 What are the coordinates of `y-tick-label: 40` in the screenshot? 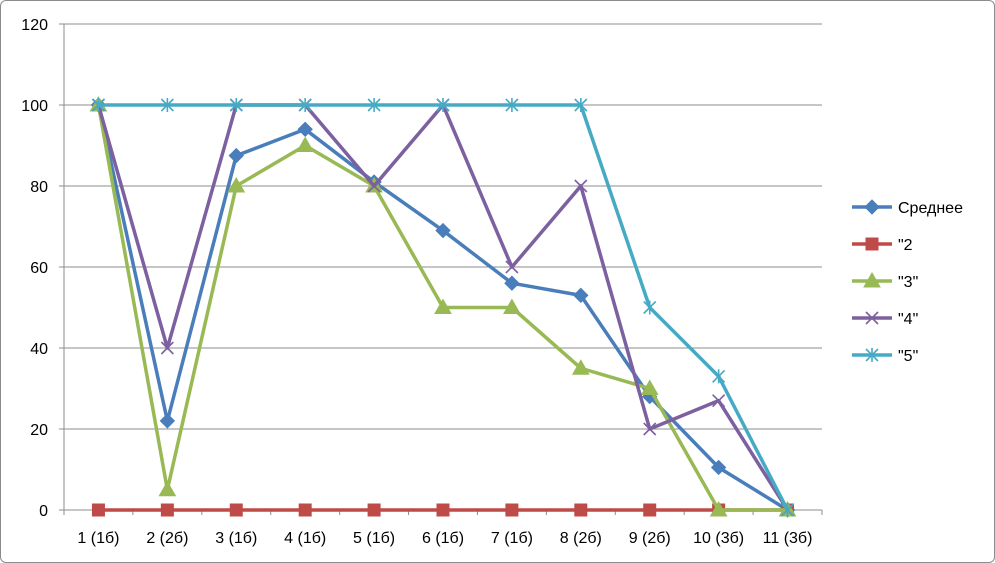 It's located at (39, 349).